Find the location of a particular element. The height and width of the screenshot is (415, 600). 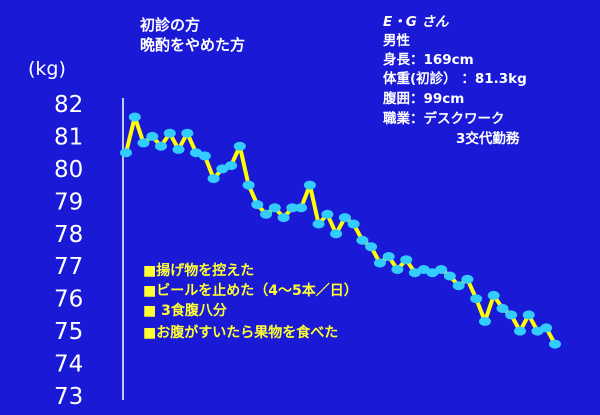

y-tick-label: 82 is located at coordinates (68, 105).